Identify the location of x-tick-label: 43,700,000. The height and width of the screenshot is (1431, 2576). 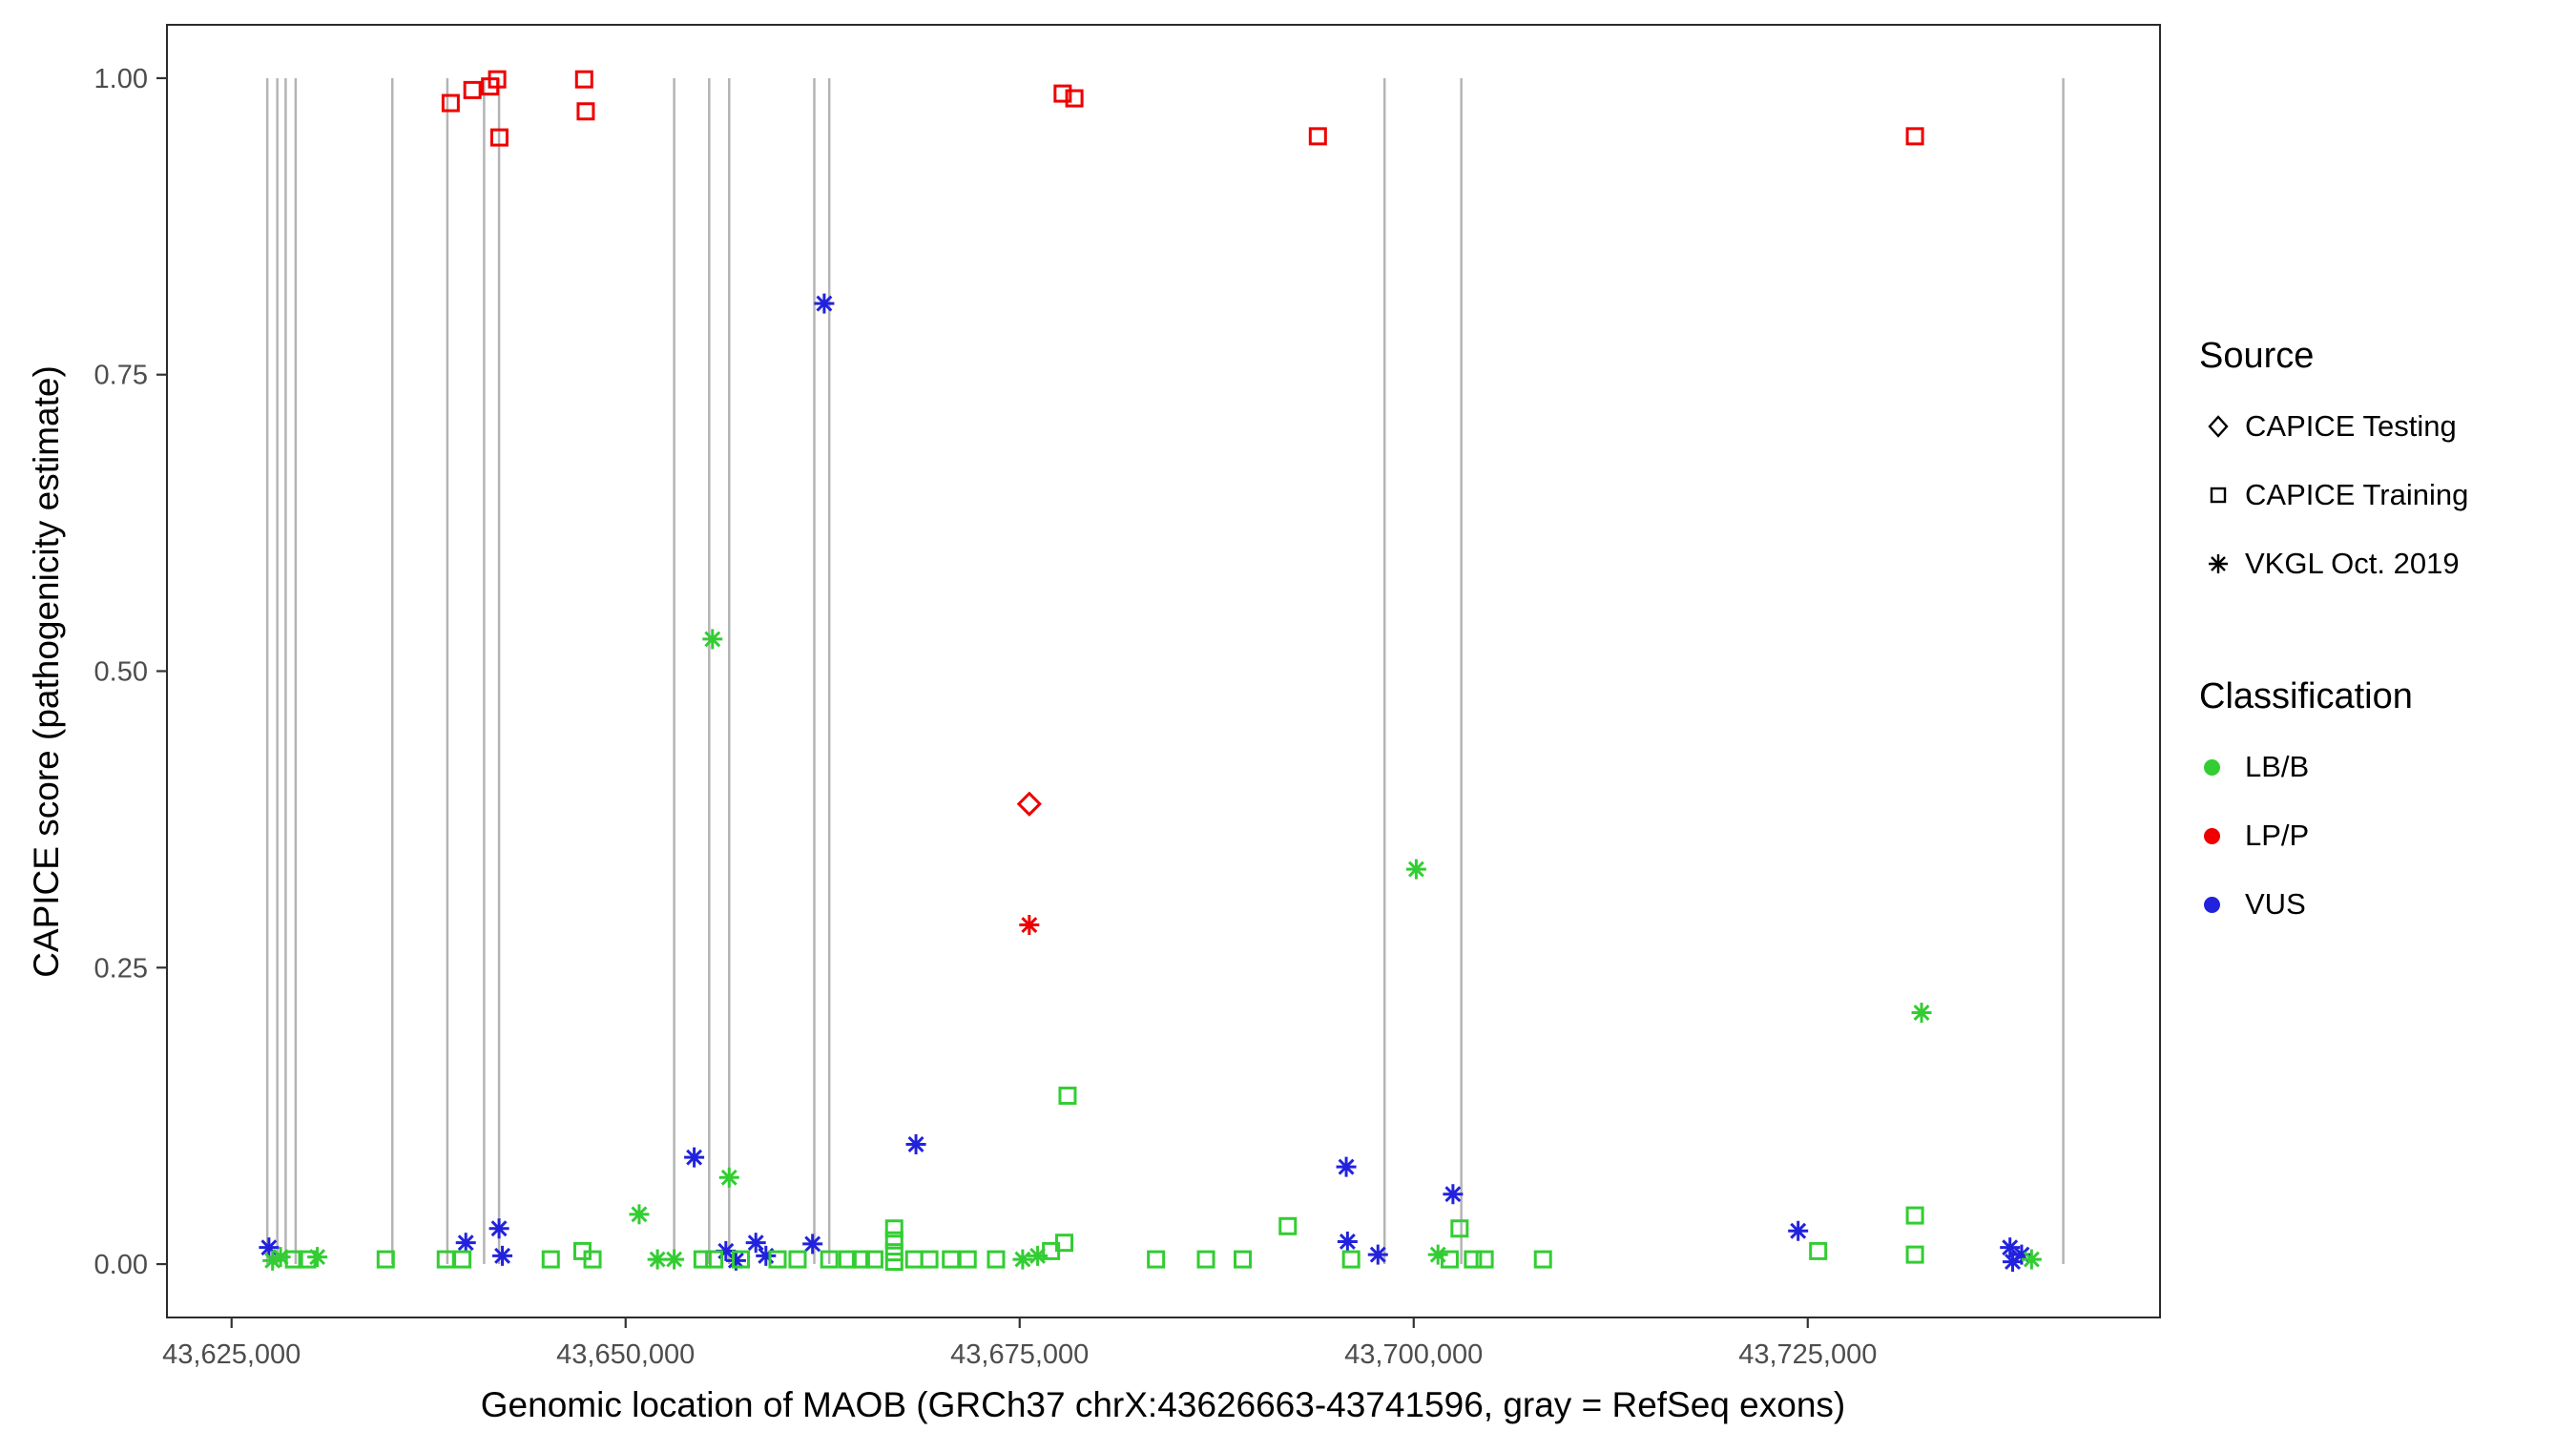
(1413, 1354).